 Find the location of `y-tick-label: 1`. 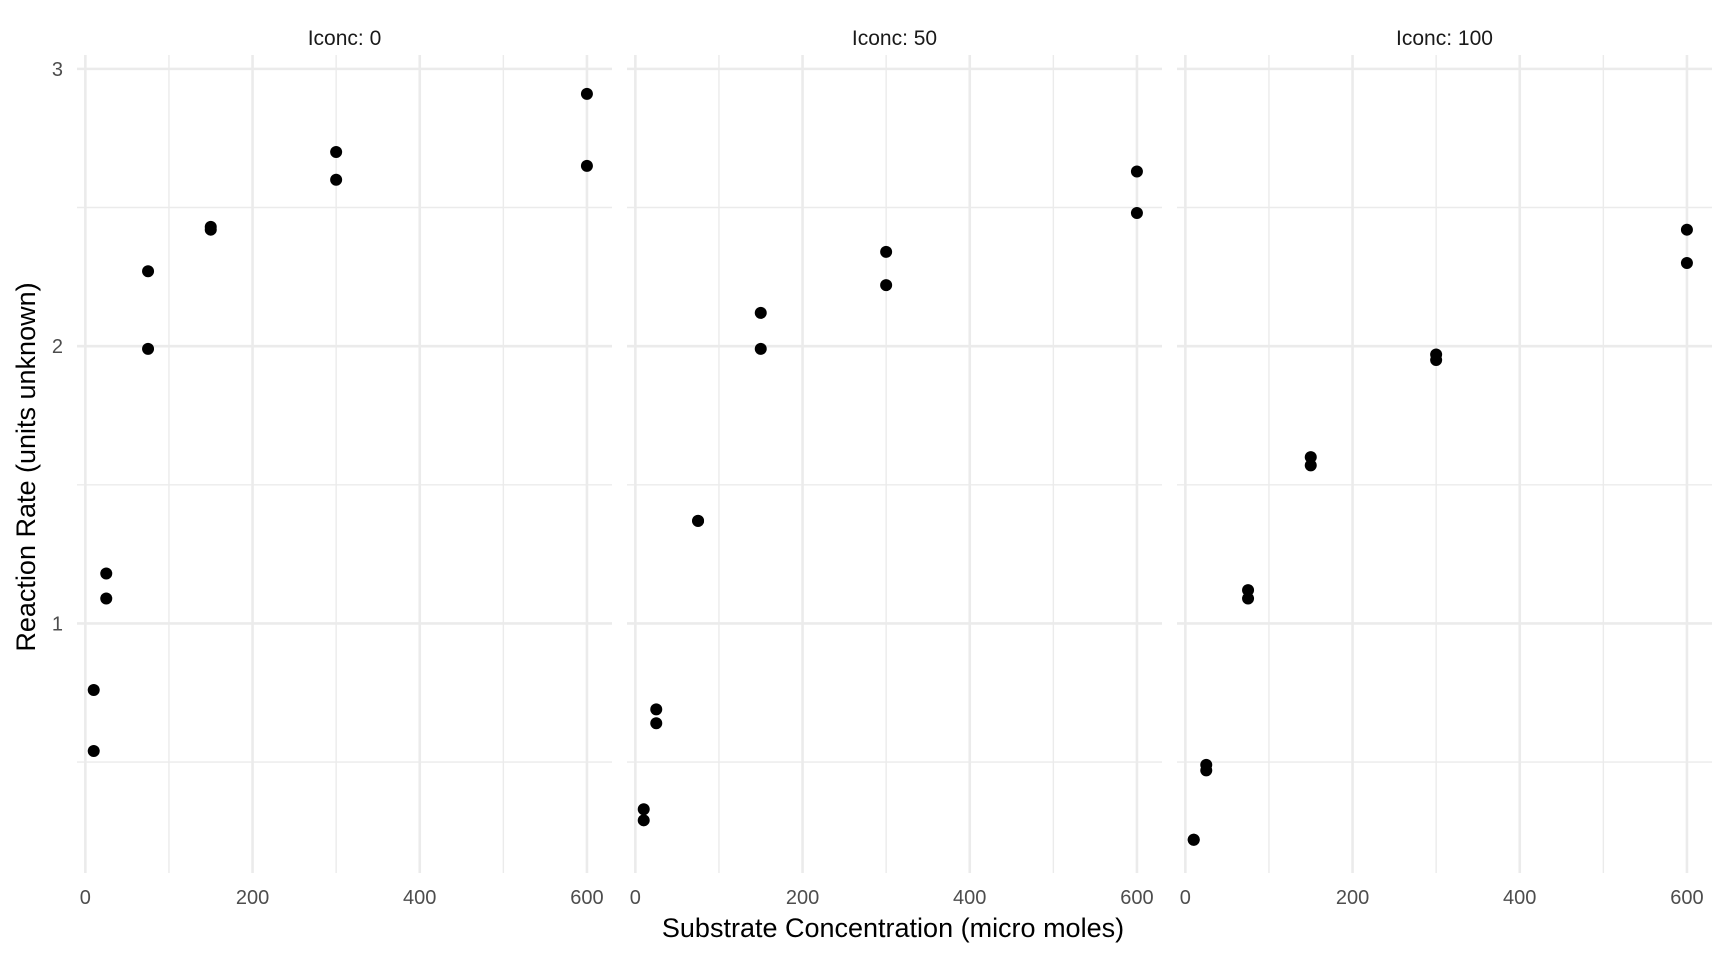

y-tick-label: 1 is located at coordinates (57, 624).